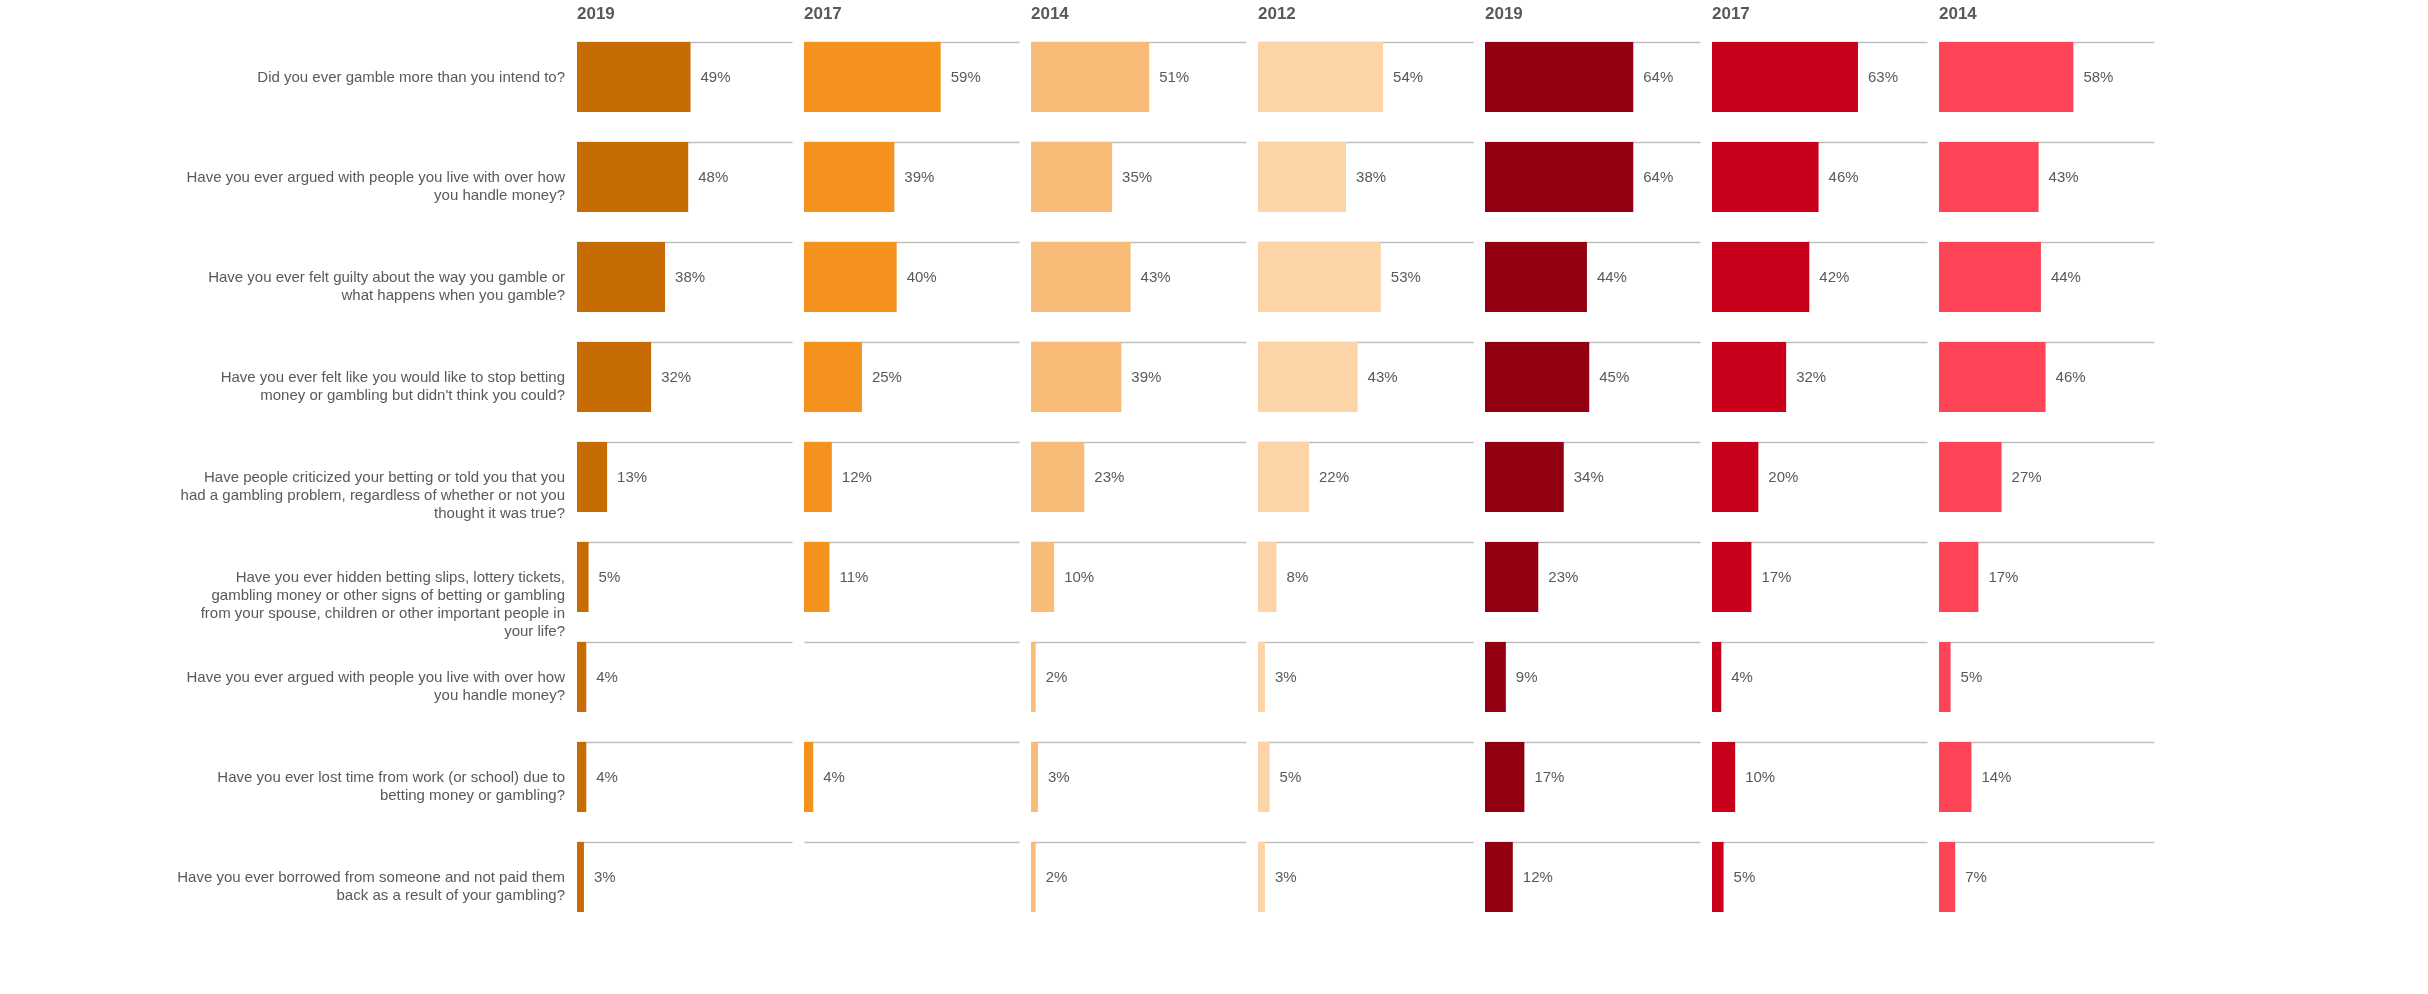  What do you see at coordinates (382, 603) in the screenshot?
I see `y-tick-label: Have you ever hidden betting slips, lottery tickets, gambling money or other signs of betting or gambling from your spouse, children or other important people in your life?` at bounding box center [382, 603].